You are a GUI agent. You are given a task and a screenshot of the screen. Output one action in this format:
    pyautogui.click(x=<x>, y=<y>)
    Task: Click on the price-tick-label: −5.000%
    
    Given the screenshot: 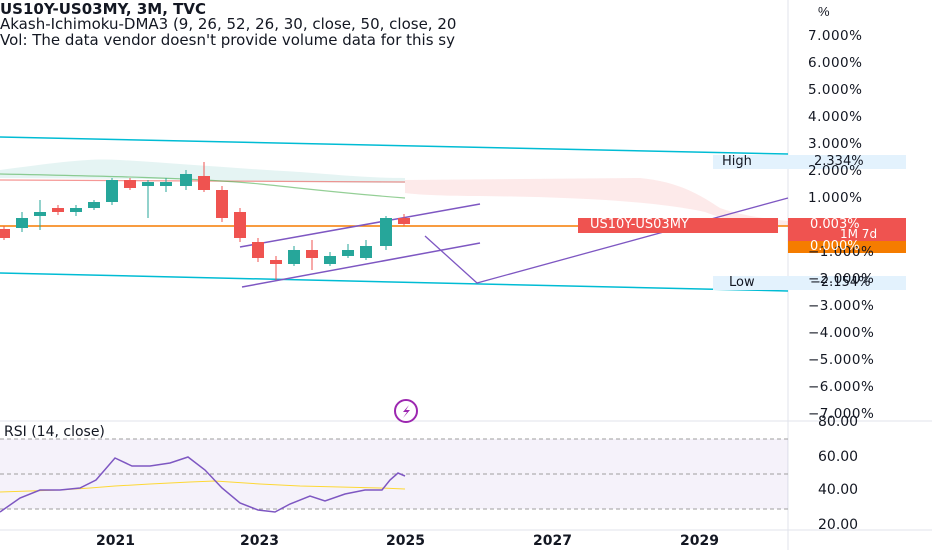 What is the action you would take?
    pyautogui.click(x=841, y=360)
    